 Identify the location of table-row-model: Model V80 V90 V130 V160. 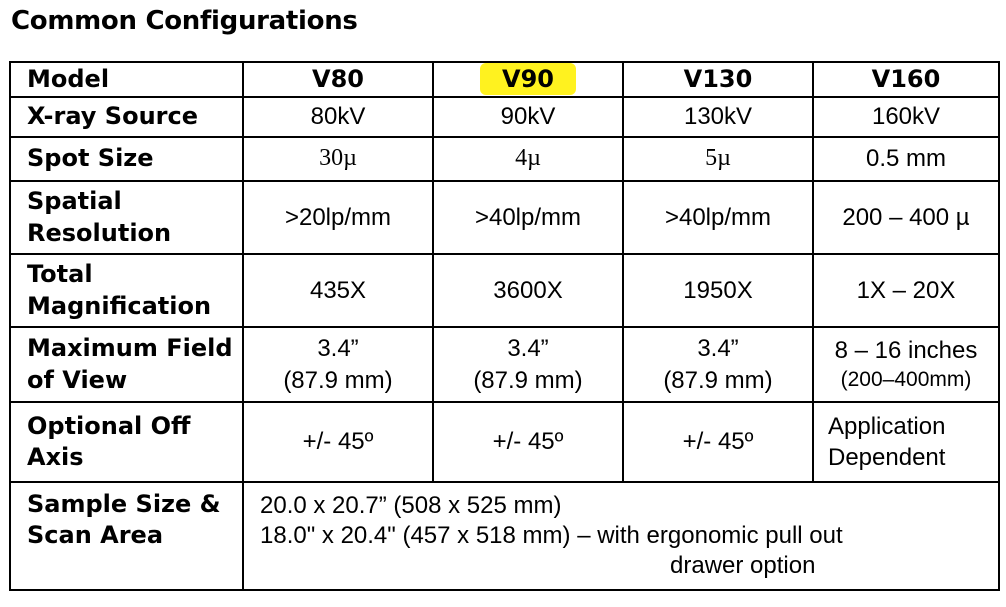
(504, 79).